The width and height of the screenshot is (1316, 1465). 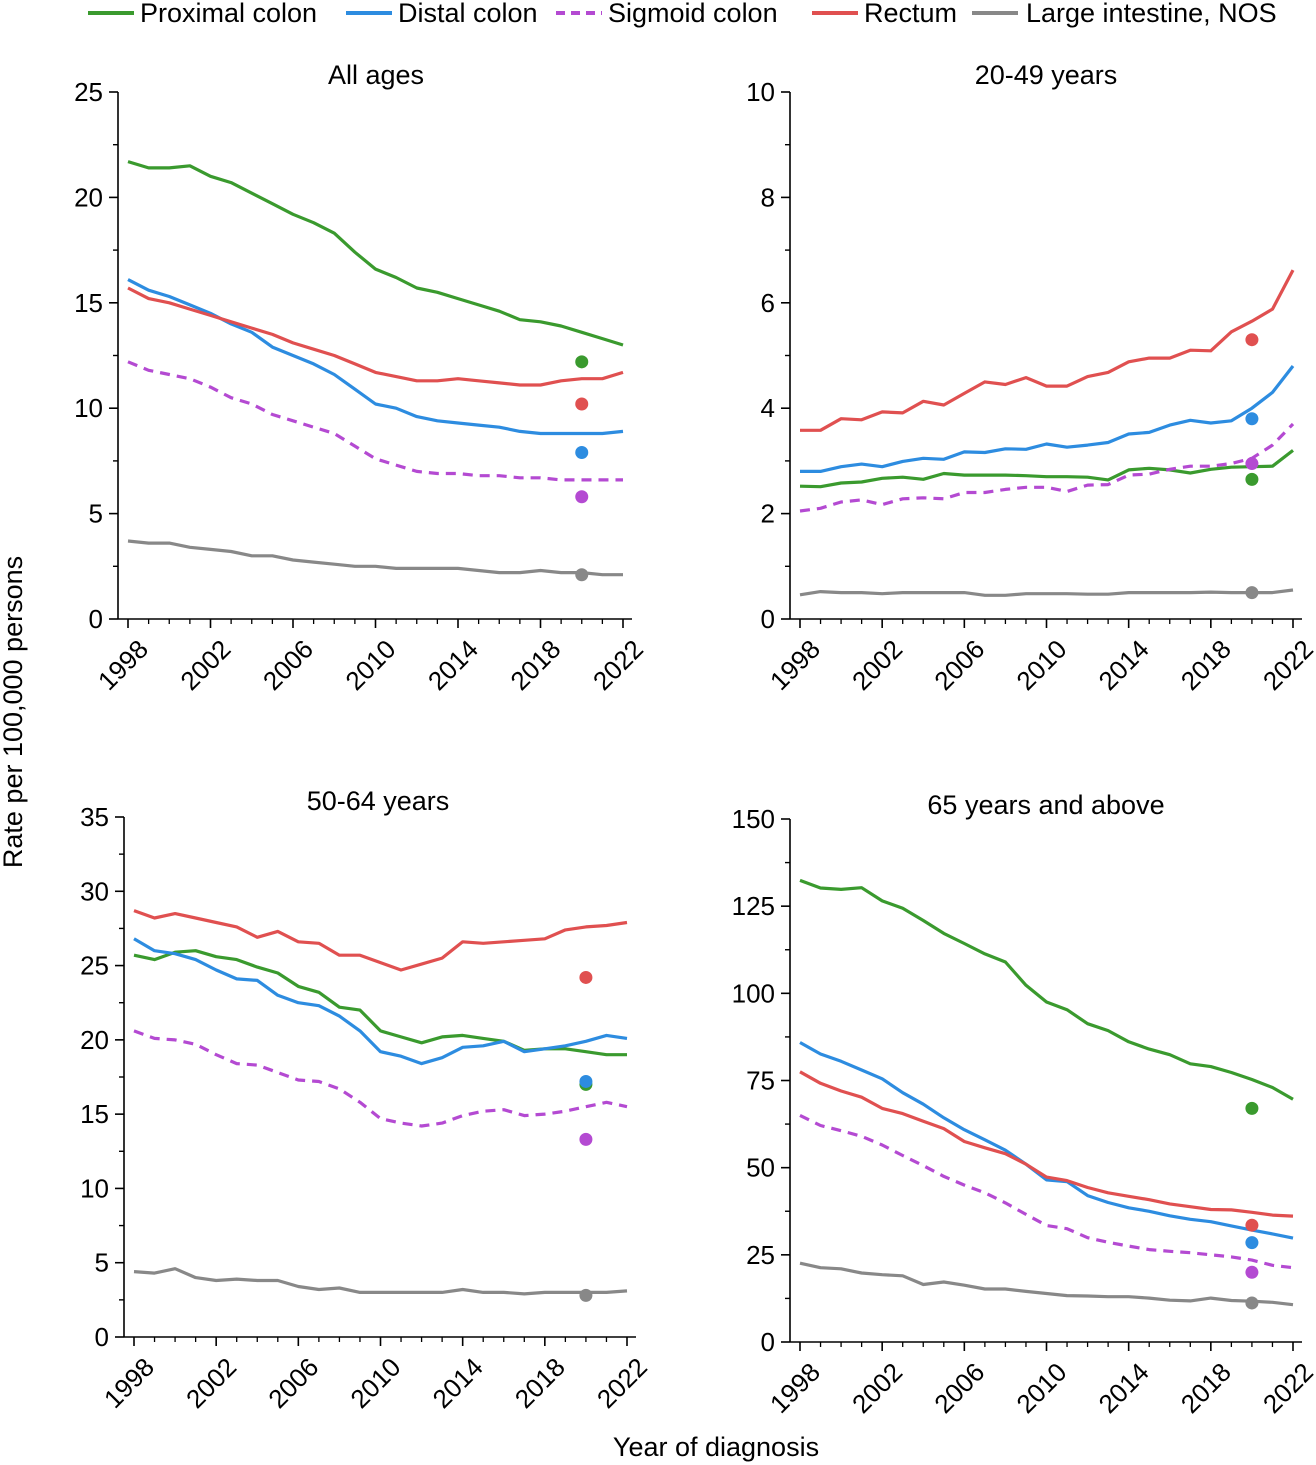 I want to click on y-tick-label: 6, so click(x=768, y=303).